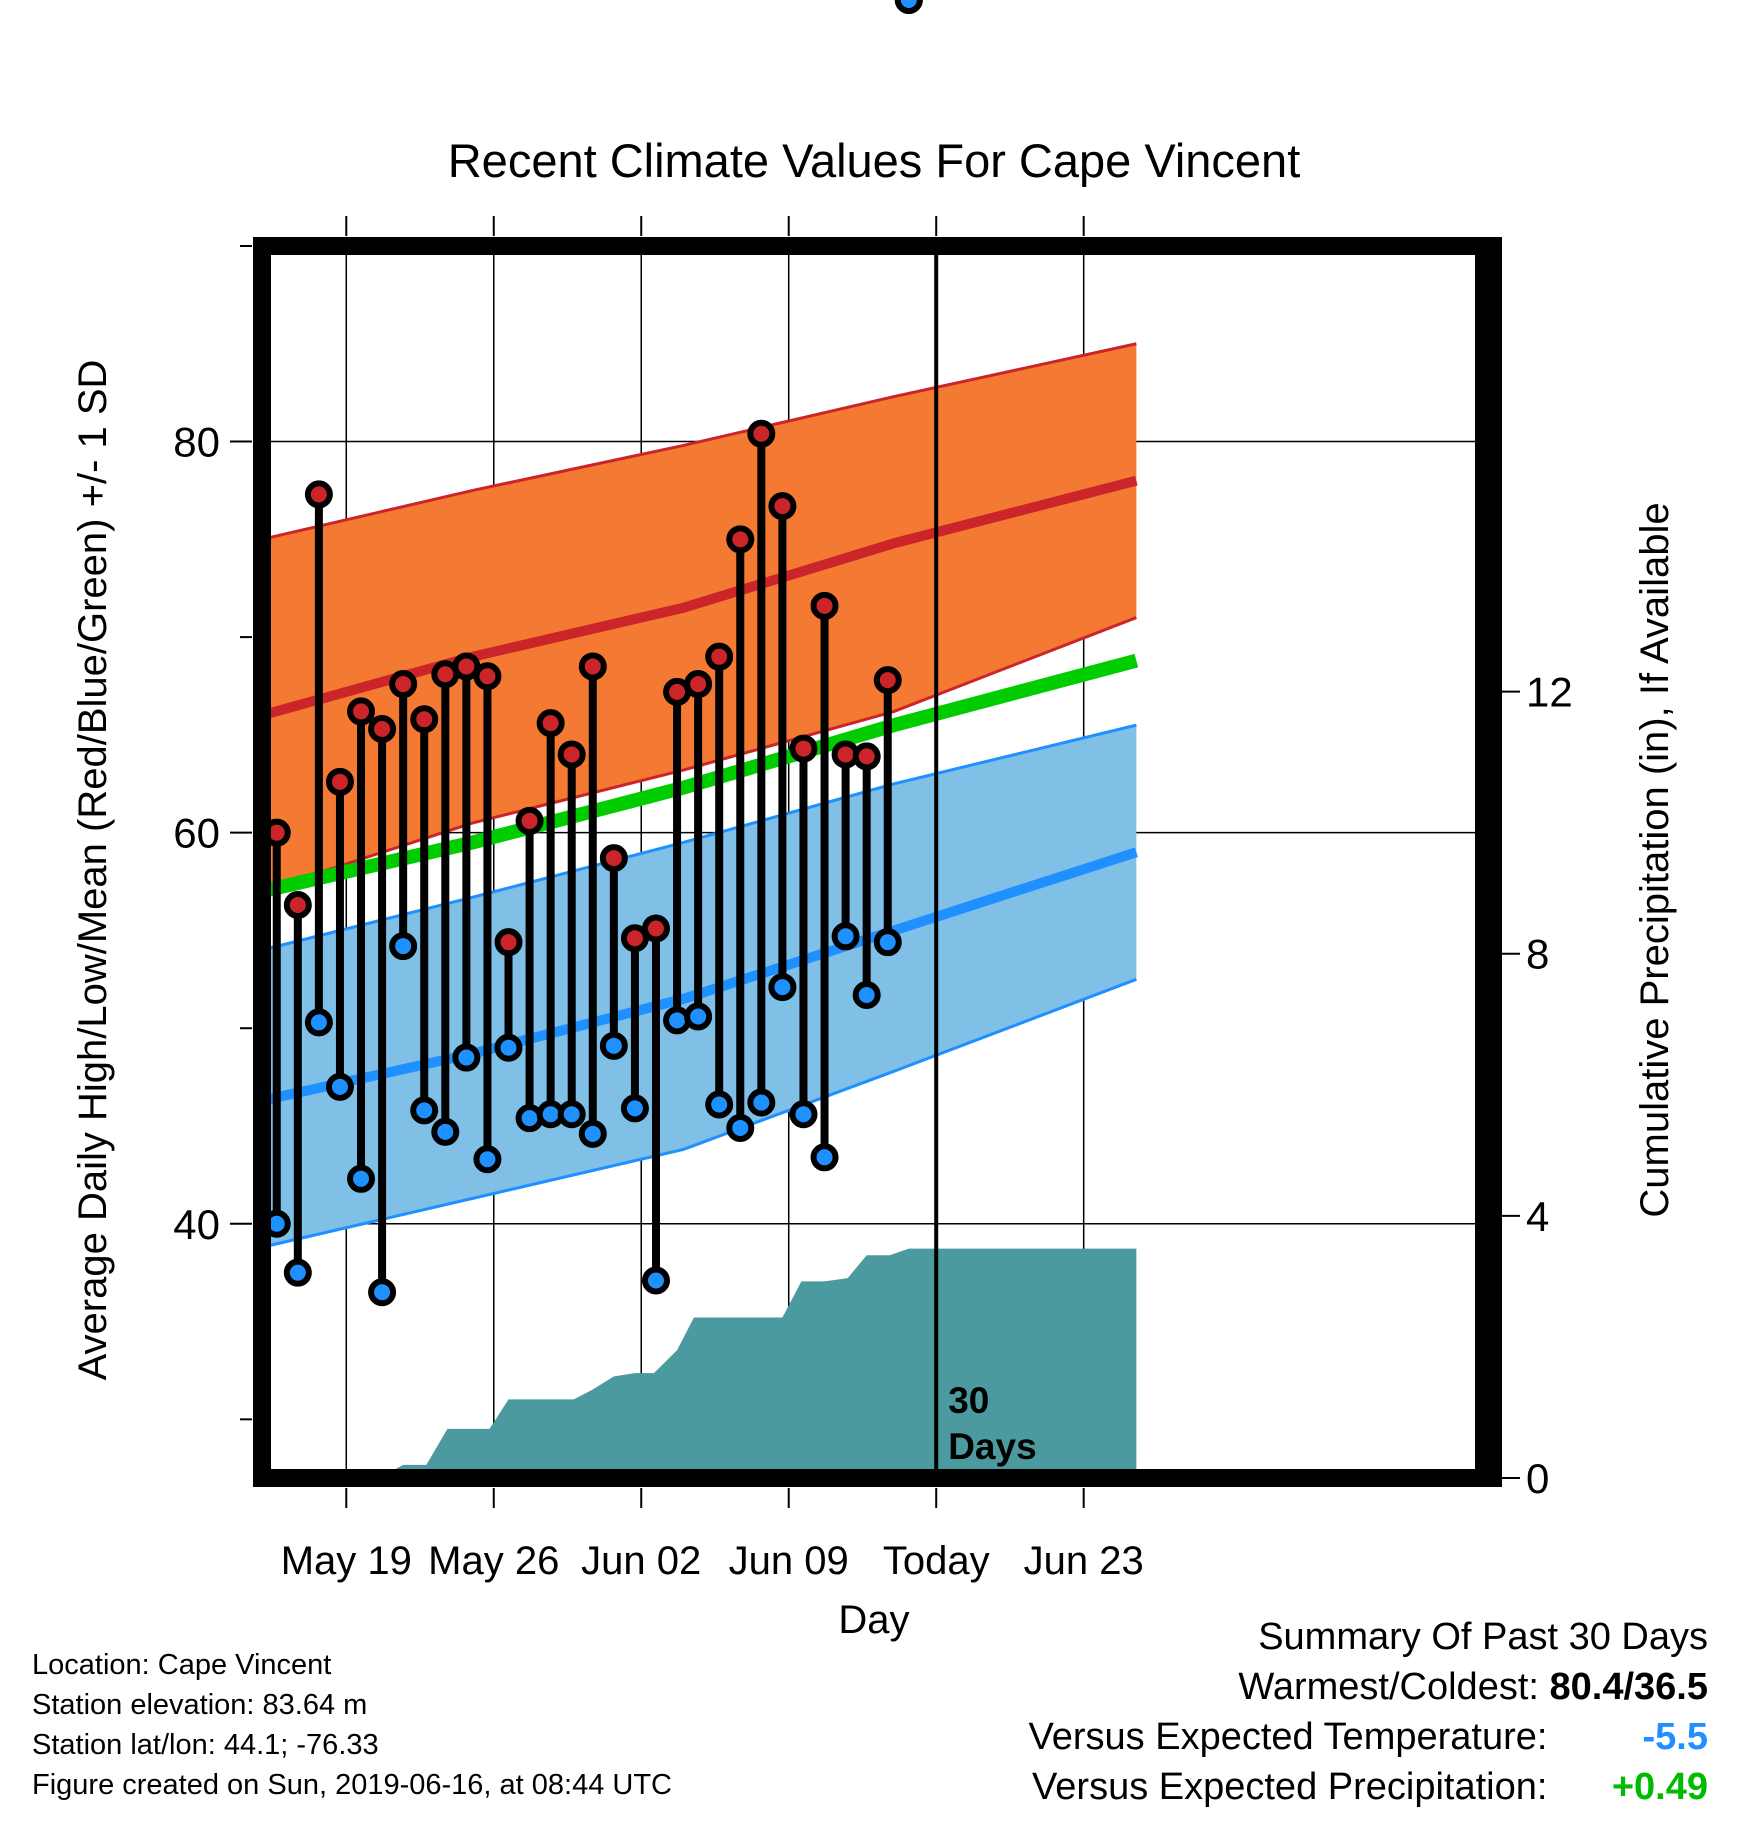  What do you see at coordinates (205, 1745) in the screenshot?
I see `latlon-text: Station lat/lon: 44.1; -76.33` at bounding box center [205, 1745].